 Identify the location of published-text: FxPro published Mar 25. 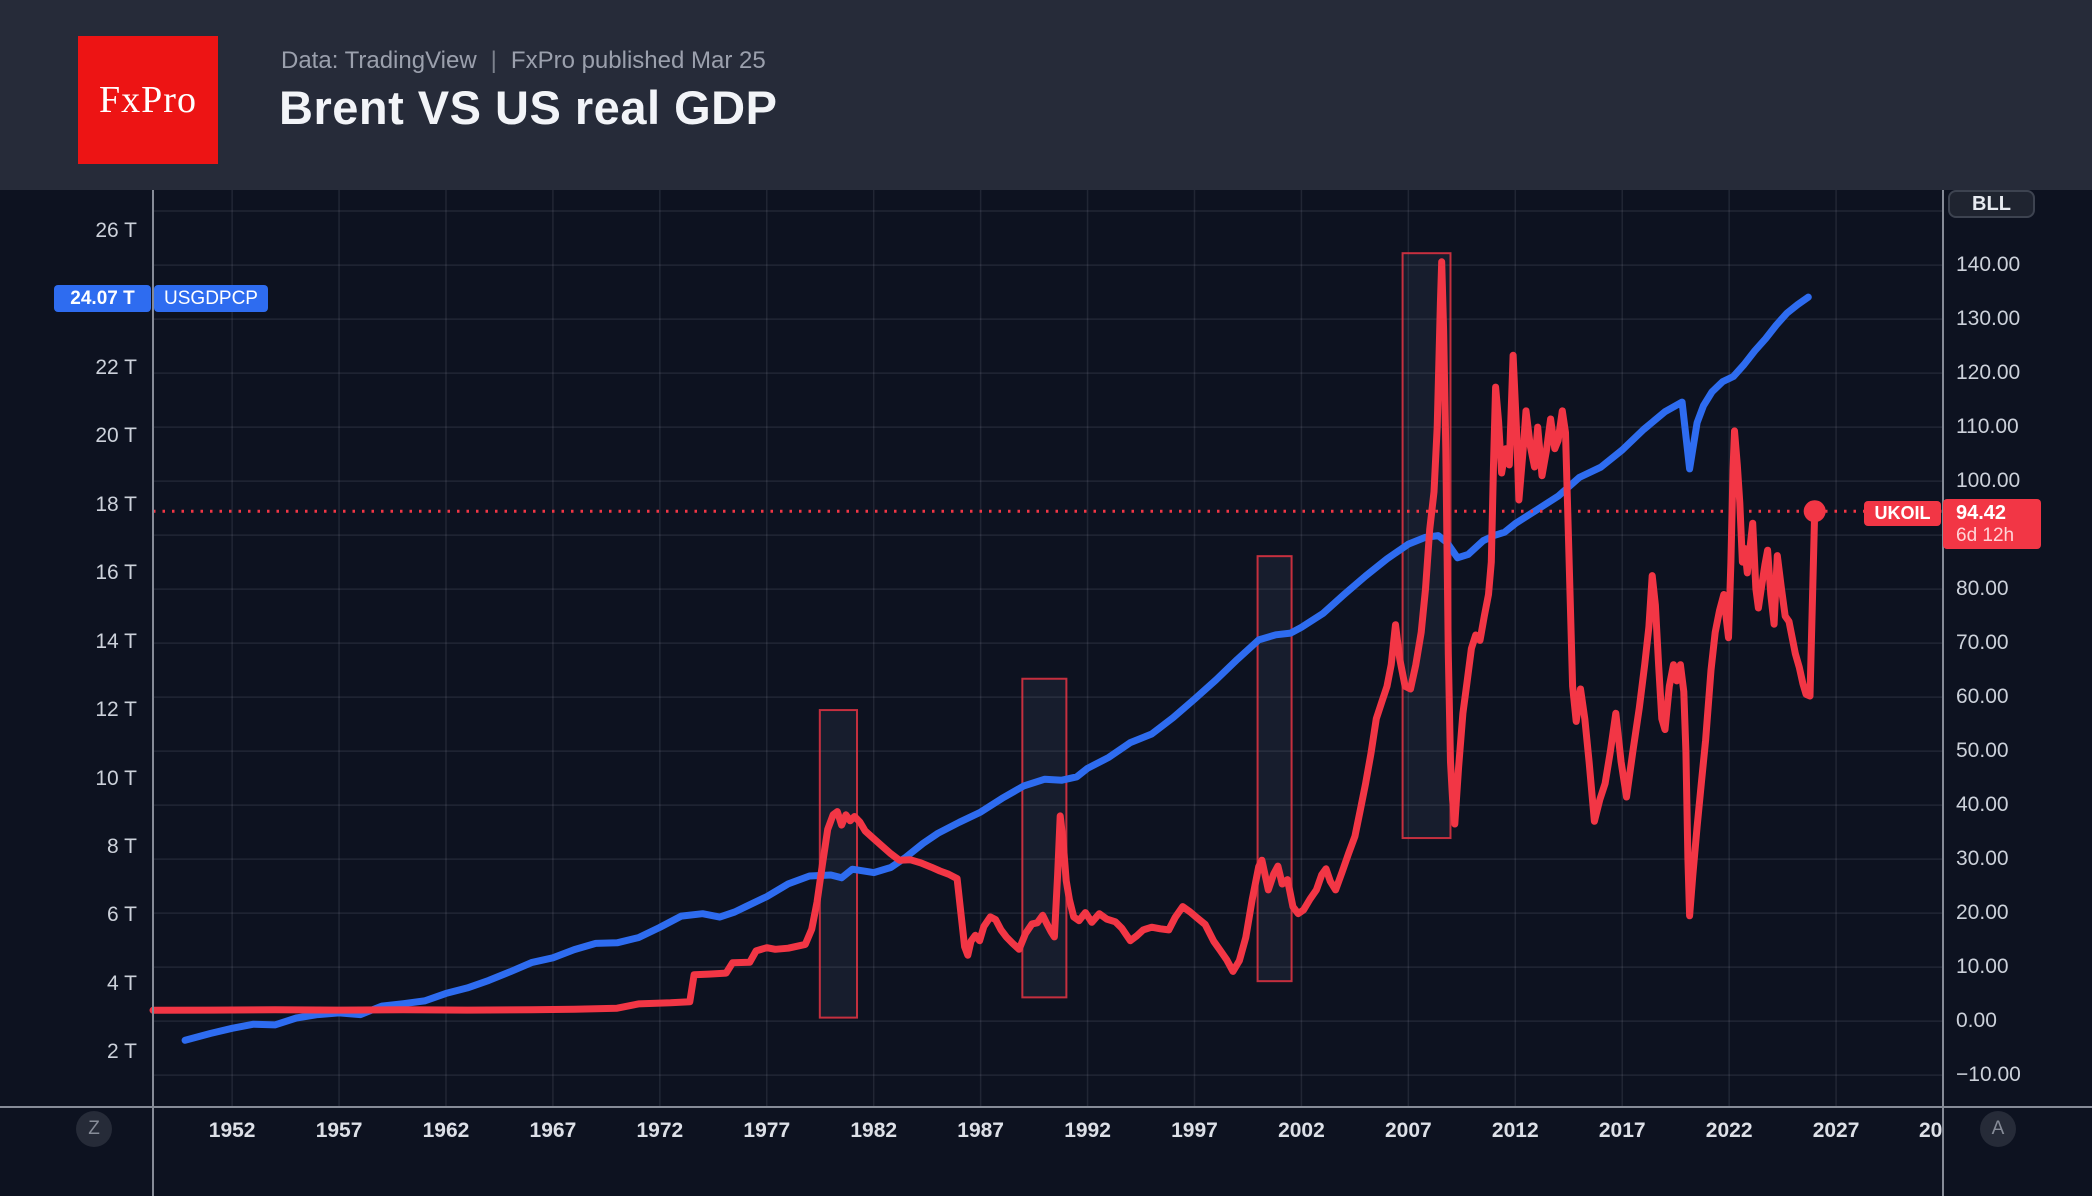
(638, 60).